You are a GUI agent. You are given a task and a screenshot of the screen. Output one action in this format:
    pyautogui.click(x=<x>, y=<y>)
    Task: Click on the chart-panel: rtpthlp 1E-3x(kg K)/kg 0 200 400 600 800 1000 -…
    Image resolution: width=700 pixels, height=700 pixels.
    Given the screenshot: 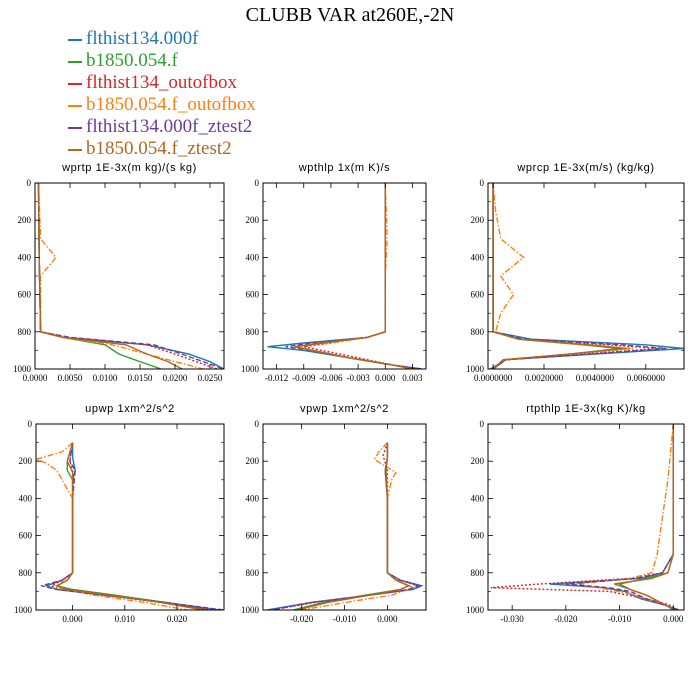 What is the action you would take?
    pyautogui.click(x=575, y=513)
    